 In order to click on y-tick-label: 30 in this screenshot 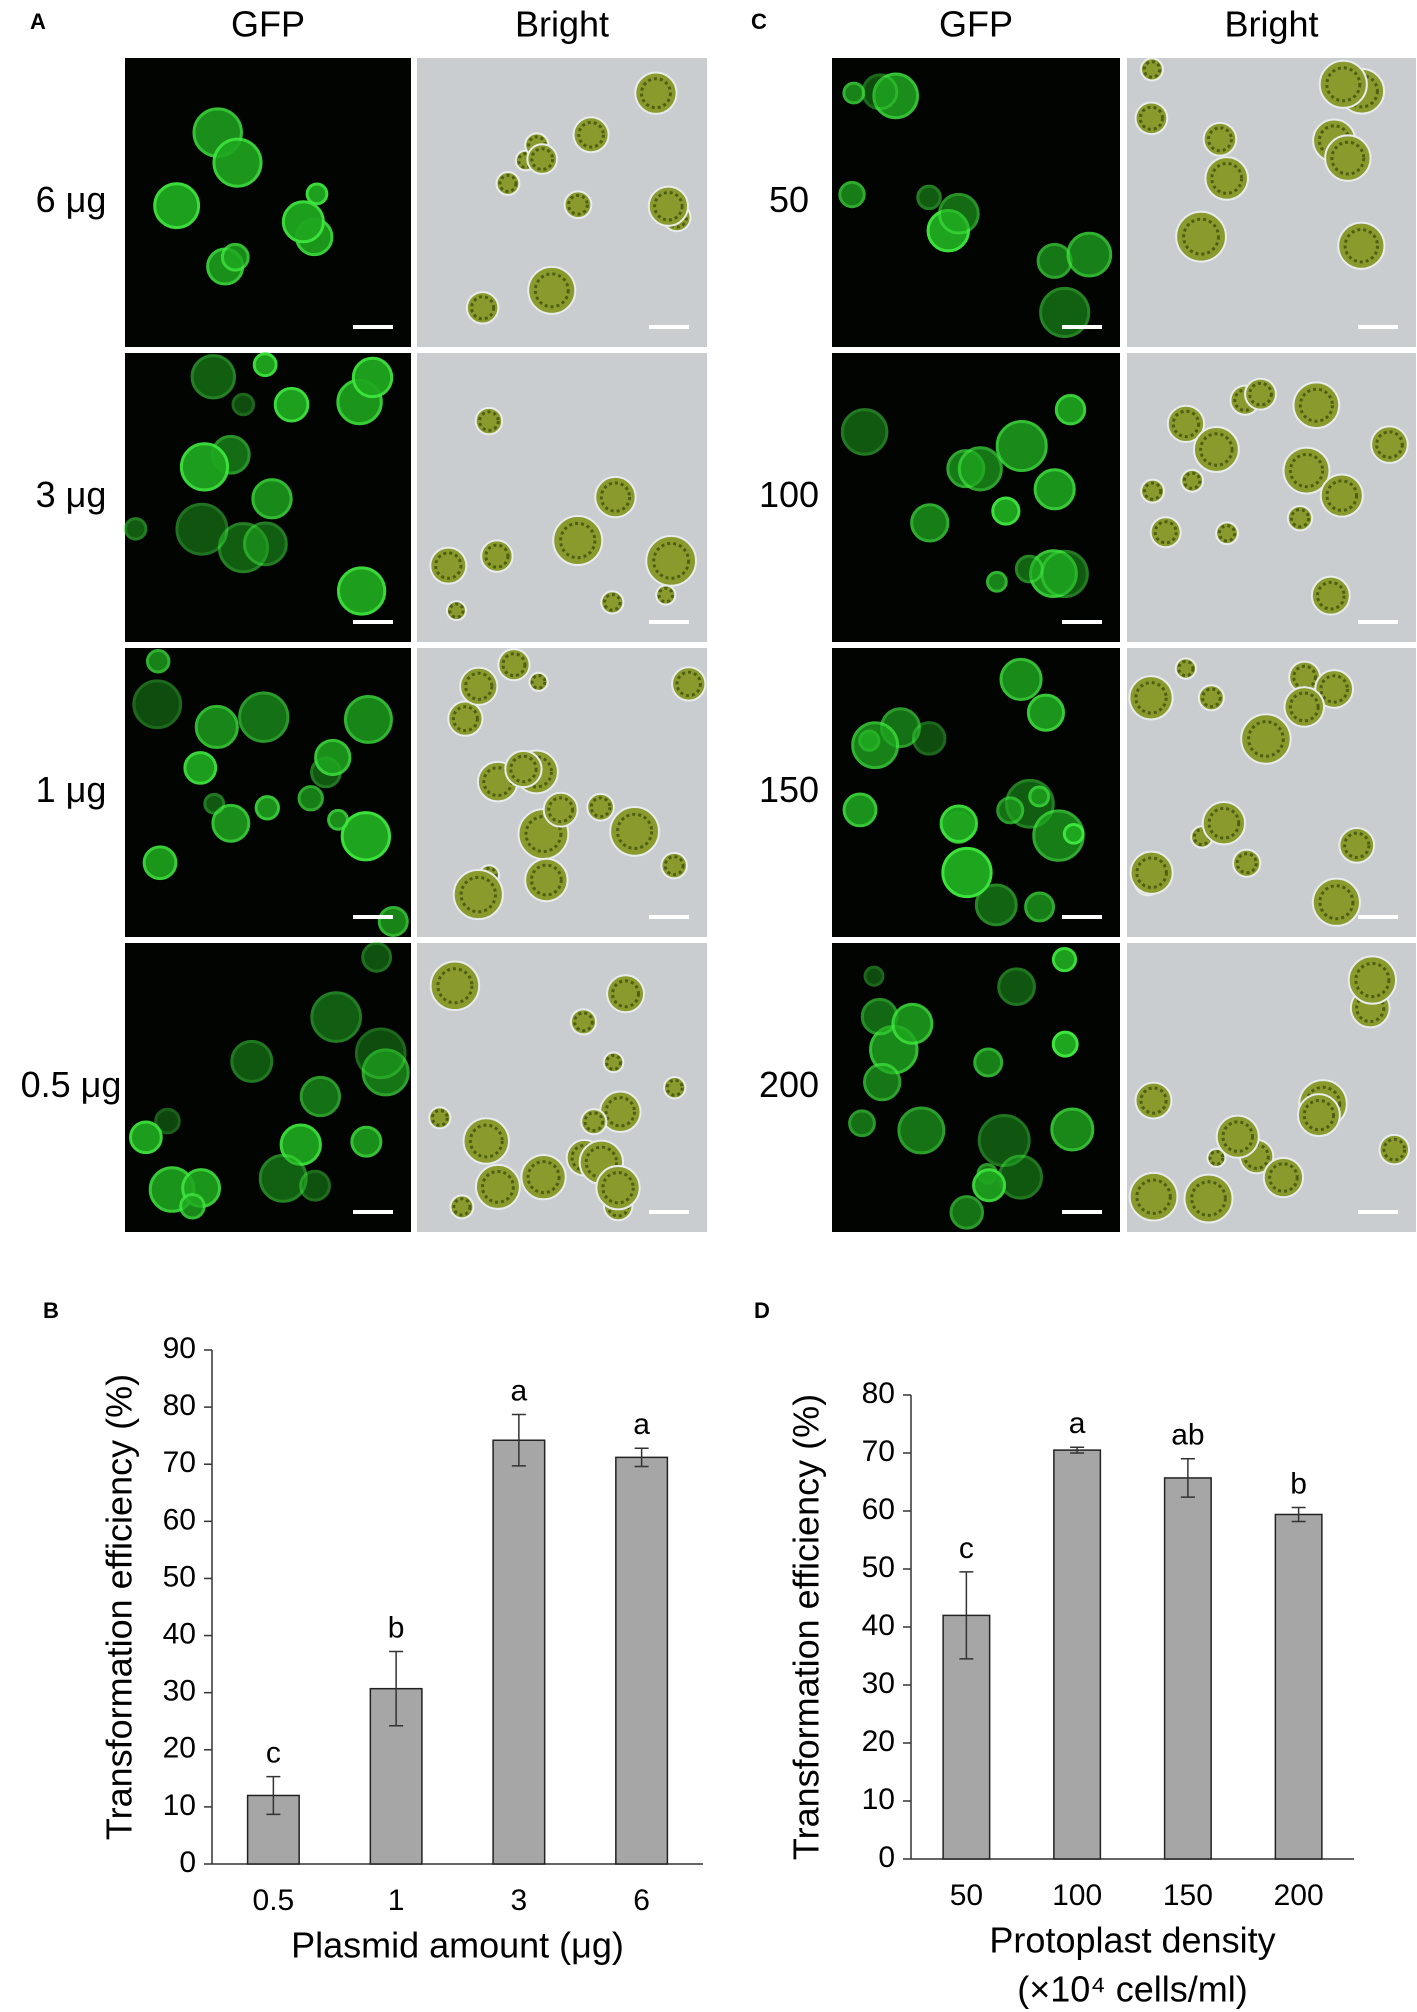, I will do `click(179, 1691)`.